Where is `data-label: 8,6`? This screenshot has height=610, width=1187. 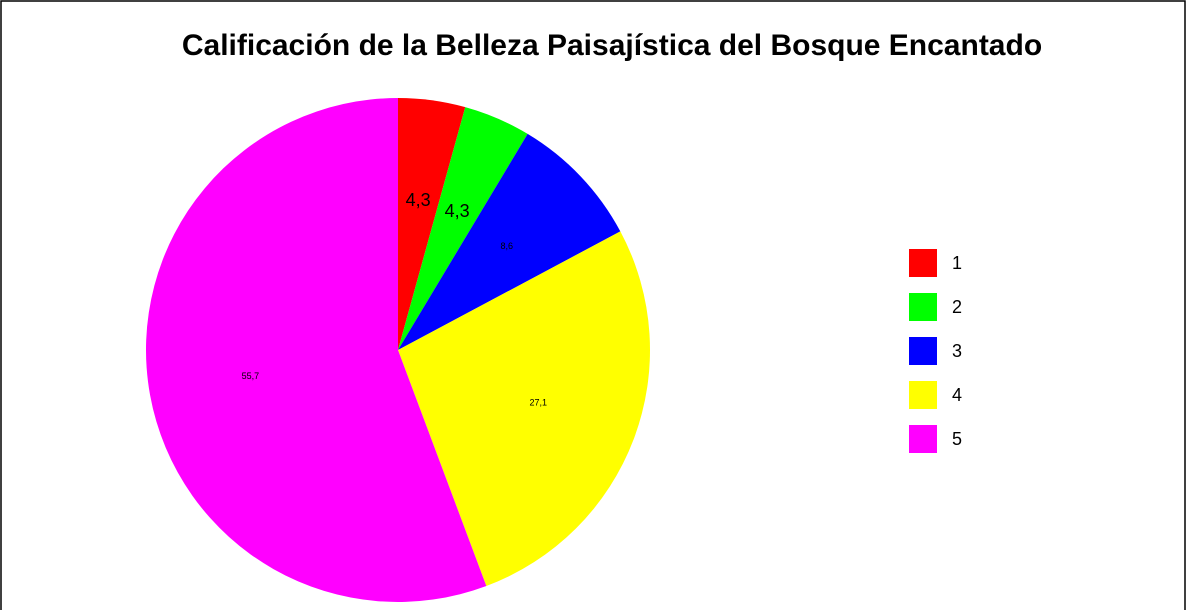
data-label: 8,6 is located at coordinates (506, 246).